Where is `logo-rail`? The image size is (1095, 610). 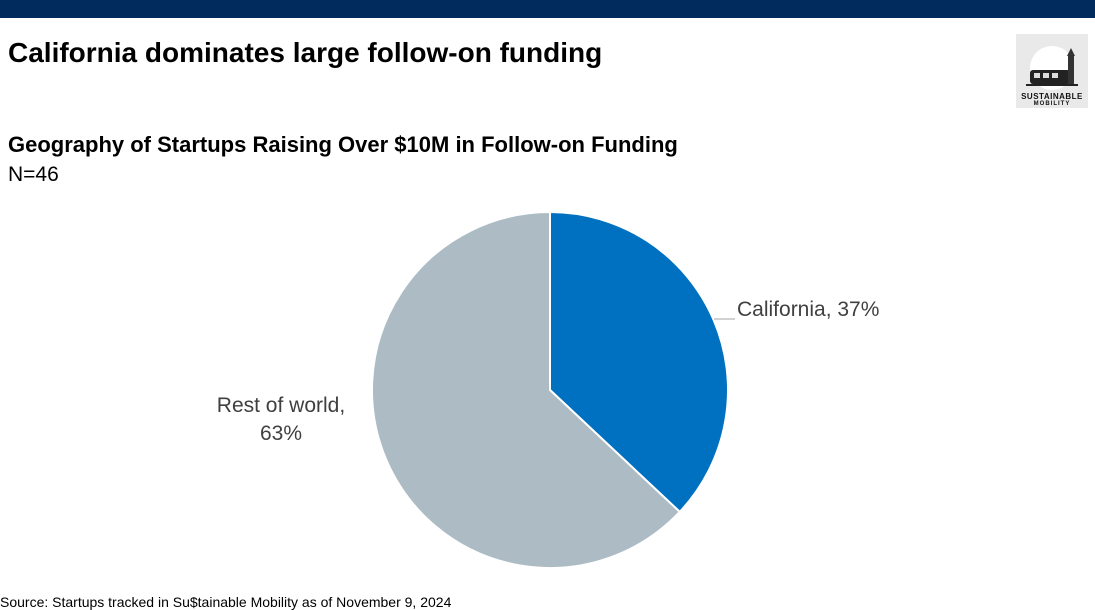 logo-rail is located at coordinates (1052, 85).